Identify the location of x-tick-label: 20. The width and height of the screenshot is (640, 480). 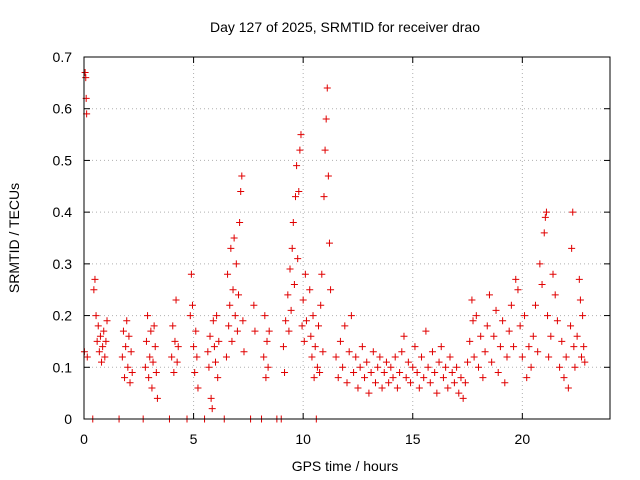
(523, 439).